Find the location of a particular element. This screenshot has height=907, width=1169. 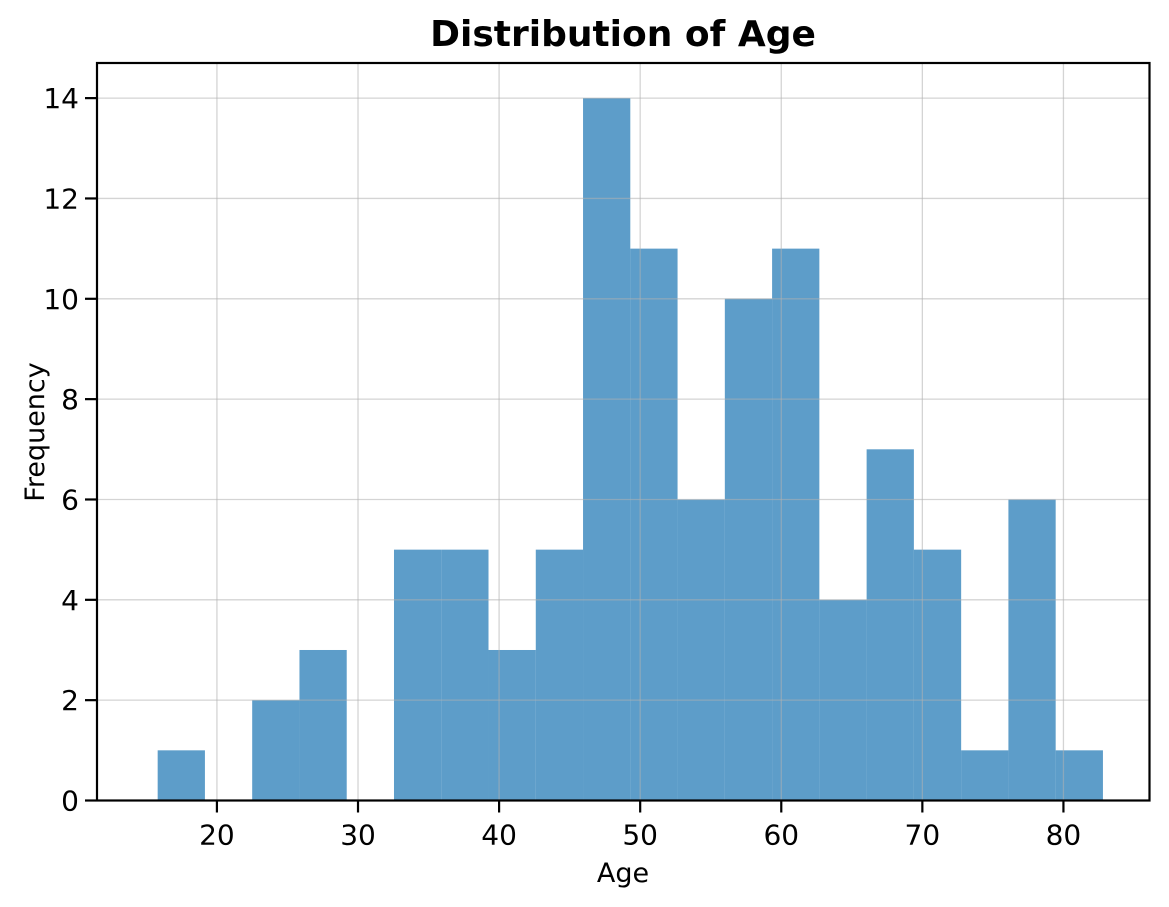

x-tick-label: 60 is located at coordinates (781, 835).